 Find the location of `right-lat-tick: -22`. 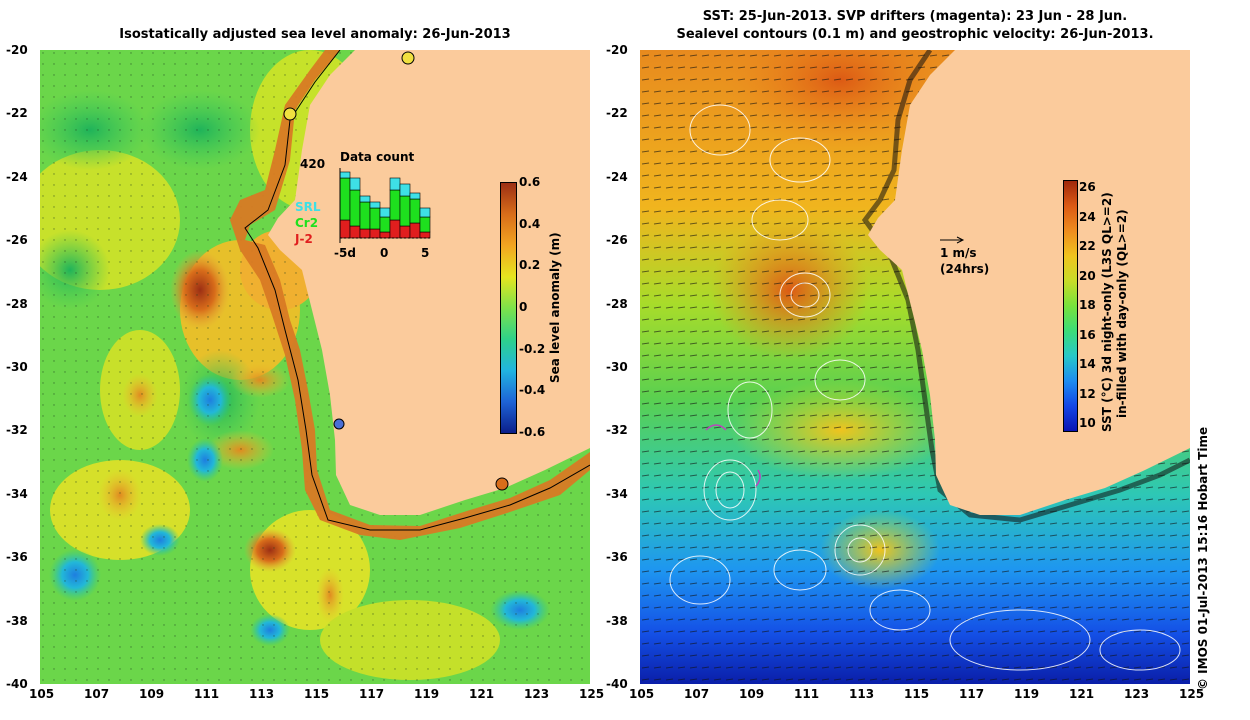

right-lat-tick: -22 is located at coordinates (617, 113).